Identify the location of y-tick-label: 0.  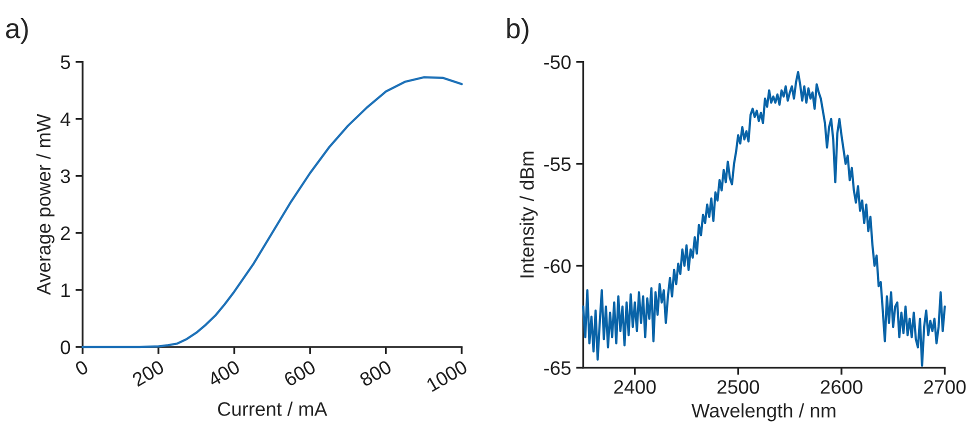
(65, 347).